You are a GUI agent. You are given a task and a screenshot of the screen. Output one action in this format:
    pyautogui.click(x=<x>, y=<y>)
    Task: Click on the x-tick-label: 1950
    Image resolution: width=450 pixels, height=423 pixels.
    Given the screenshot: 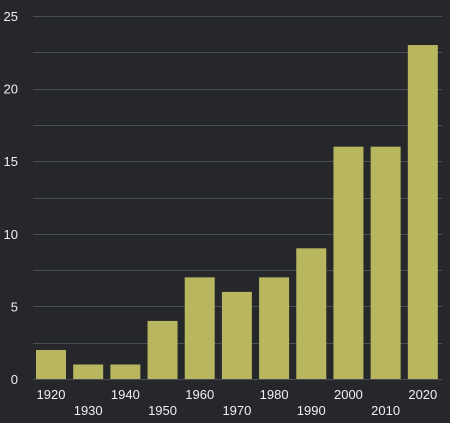 What is the action you would take?
    pyautogui.click(x=162, y=410)
    